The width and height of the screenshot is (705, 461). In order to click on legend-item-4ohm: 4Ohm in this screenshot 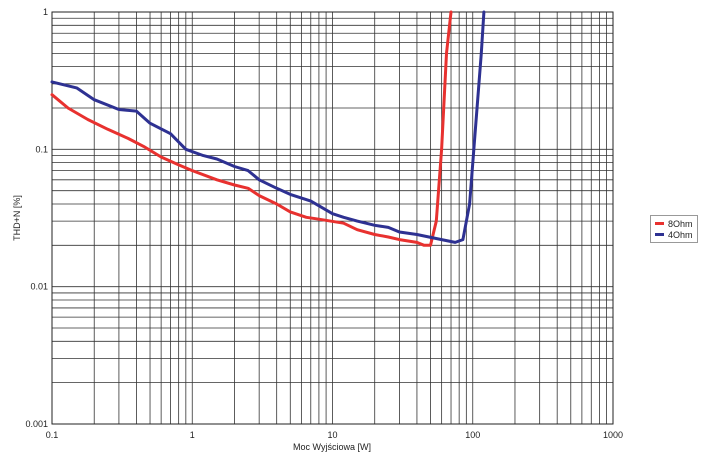, I will do `click(674, 234)`.